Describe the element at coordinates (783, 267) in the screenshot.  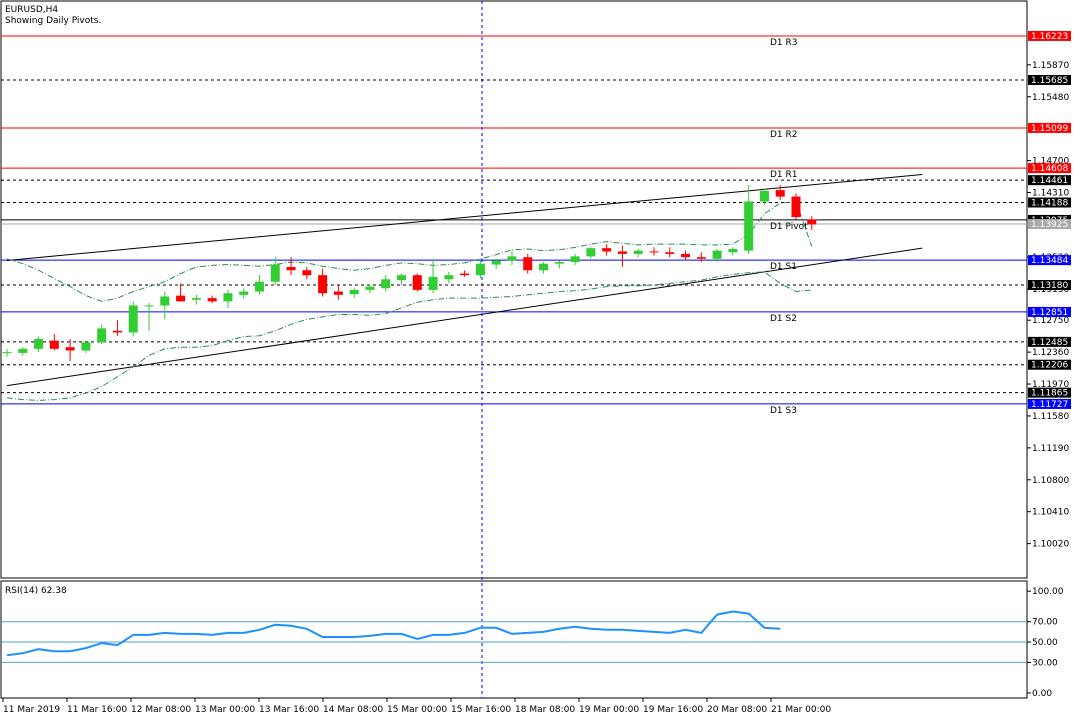
I see `pivot-level-label: D1 S1` at that location.